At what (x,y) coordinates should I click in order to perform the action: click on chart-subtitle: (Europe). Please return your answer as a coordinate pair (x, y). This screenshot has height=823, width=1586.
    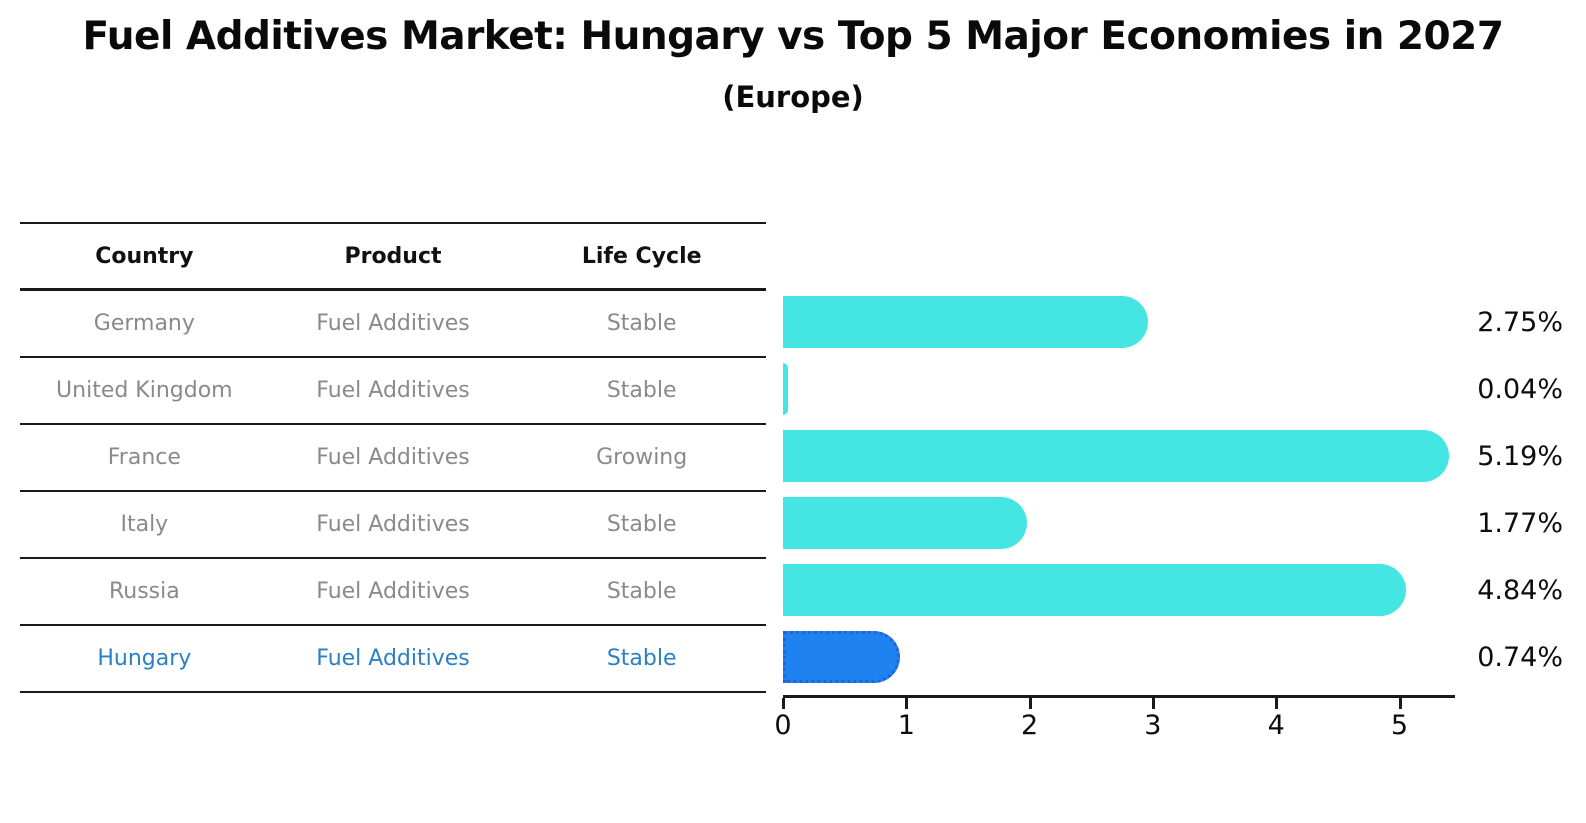
    Looking at the image, I should click on (793, 97).